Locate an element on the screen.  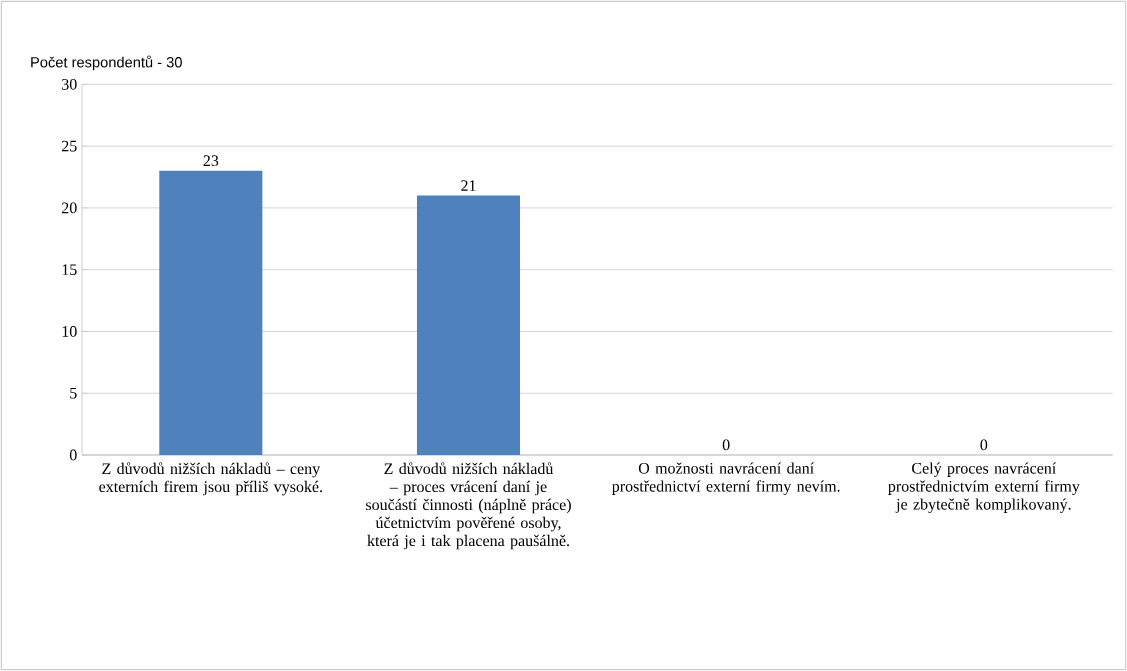
y-tick-label: 20 is located at coordinates (69, 208).